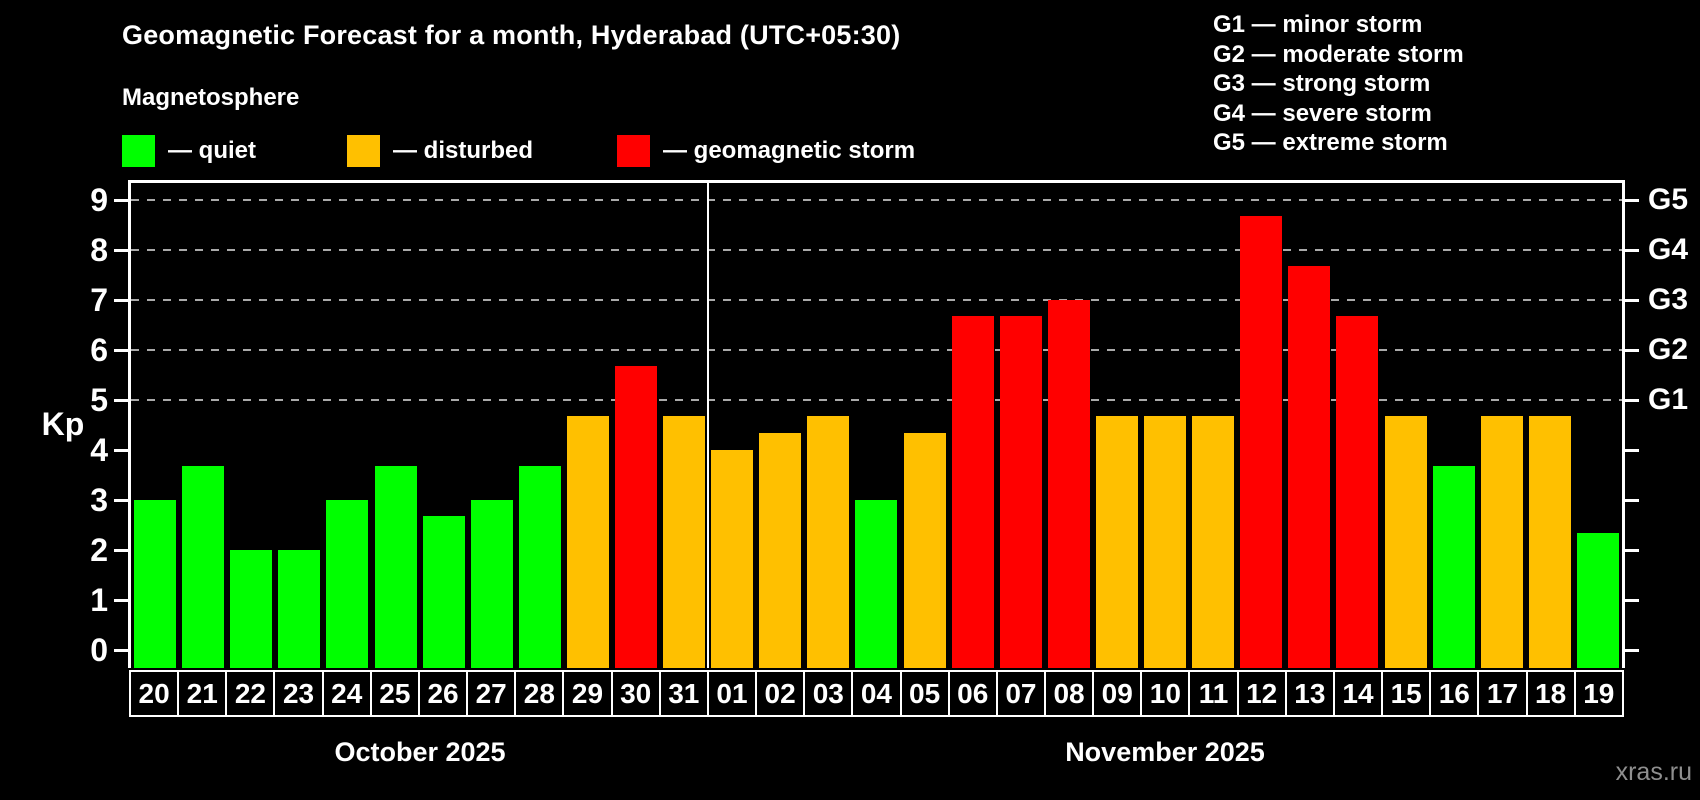  Describe the element at coordinates (1330, 143) in the screenshot. I see `g5-legend-line: G5 — extreme storm` at that location.